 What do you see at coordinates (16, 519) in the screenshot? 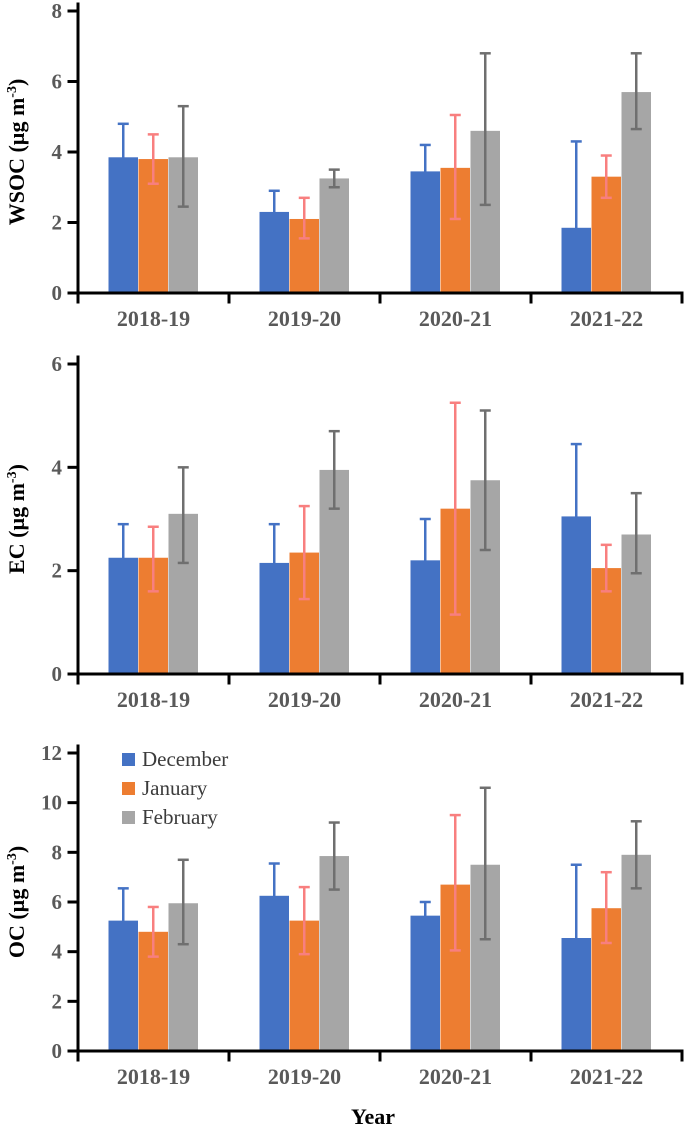
I see `y-axis-title: EC (µg m-3)` at bounding box center [16, 519].